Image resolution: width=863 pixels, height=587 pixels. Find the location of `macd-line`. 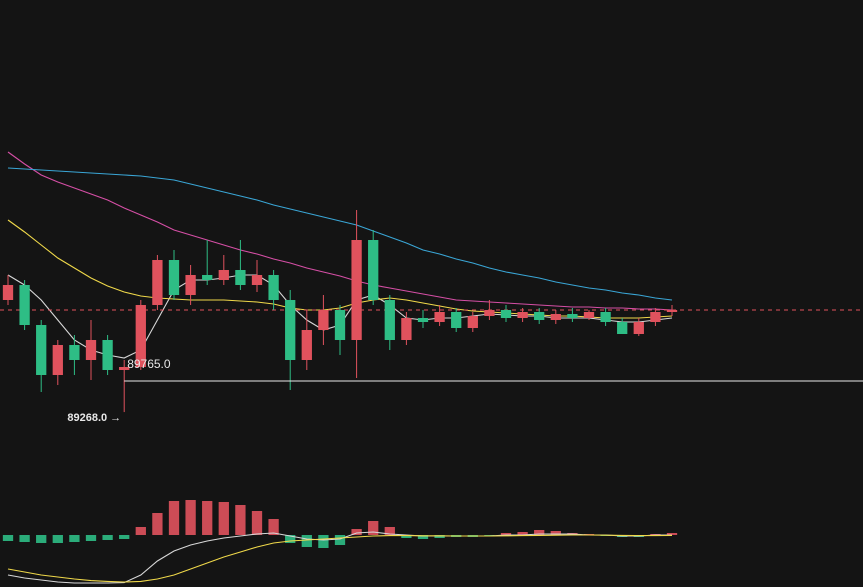

macd-line is located at coordinates (339, 557).